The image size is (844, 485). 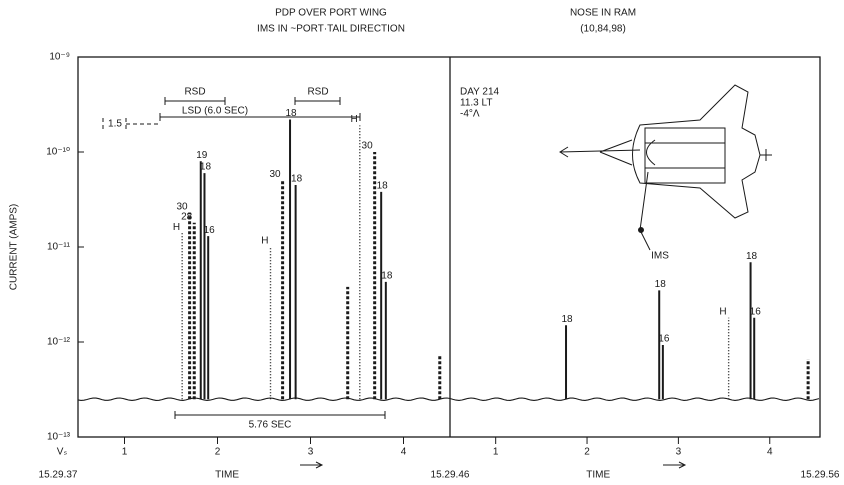 What do you see at coordinates (59, 57) in the screenshot?
I see `y-tick-label: 10⁻⁹` at bounding box center [59, 57].